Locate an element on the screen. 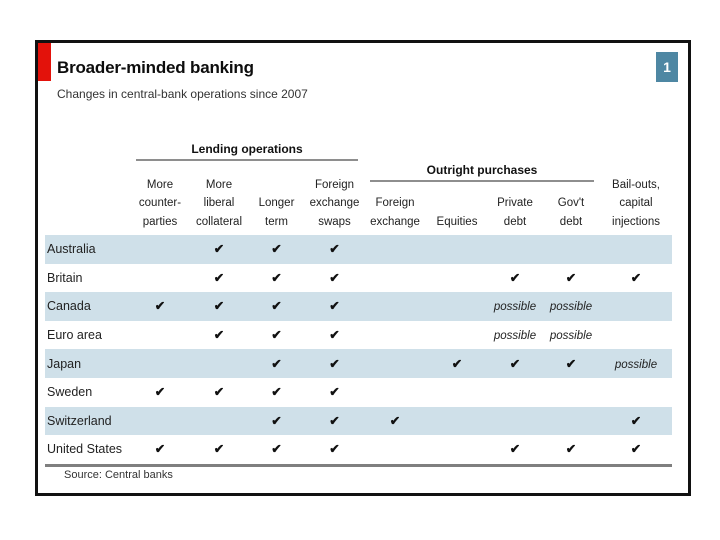 This screenshot has height=540, width=720. page-number-badge: 1 is located at coordinates (667, 67).